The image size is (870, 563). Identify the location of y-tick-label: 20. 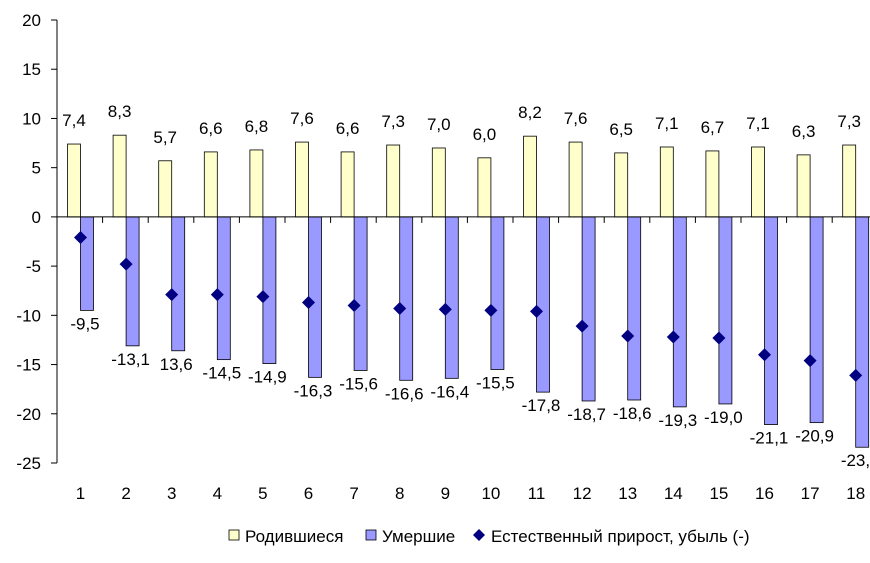
(31, 20).